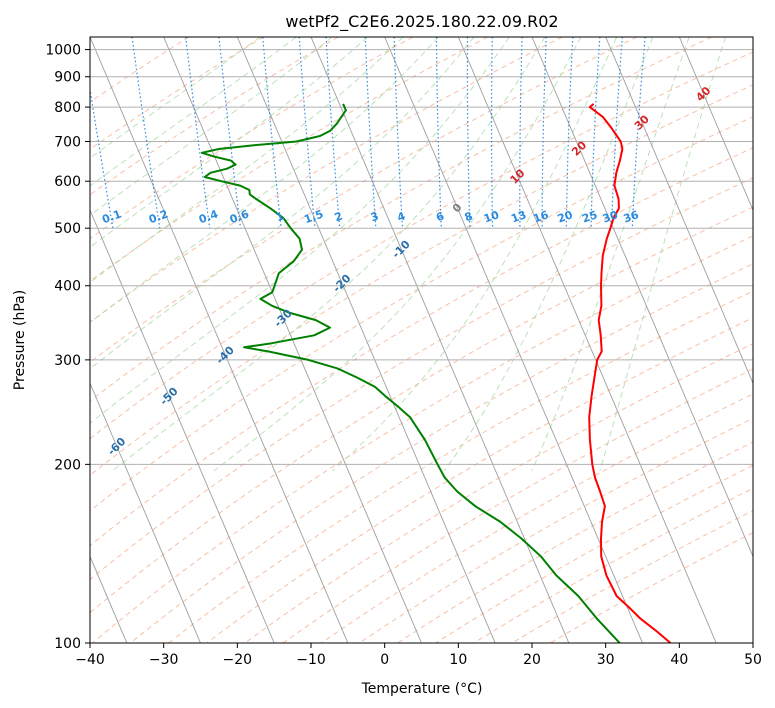 Image resolution: width=775 pixels, height=708 pixels. I want to click on y-tick-label: 500, so click(67, 229).